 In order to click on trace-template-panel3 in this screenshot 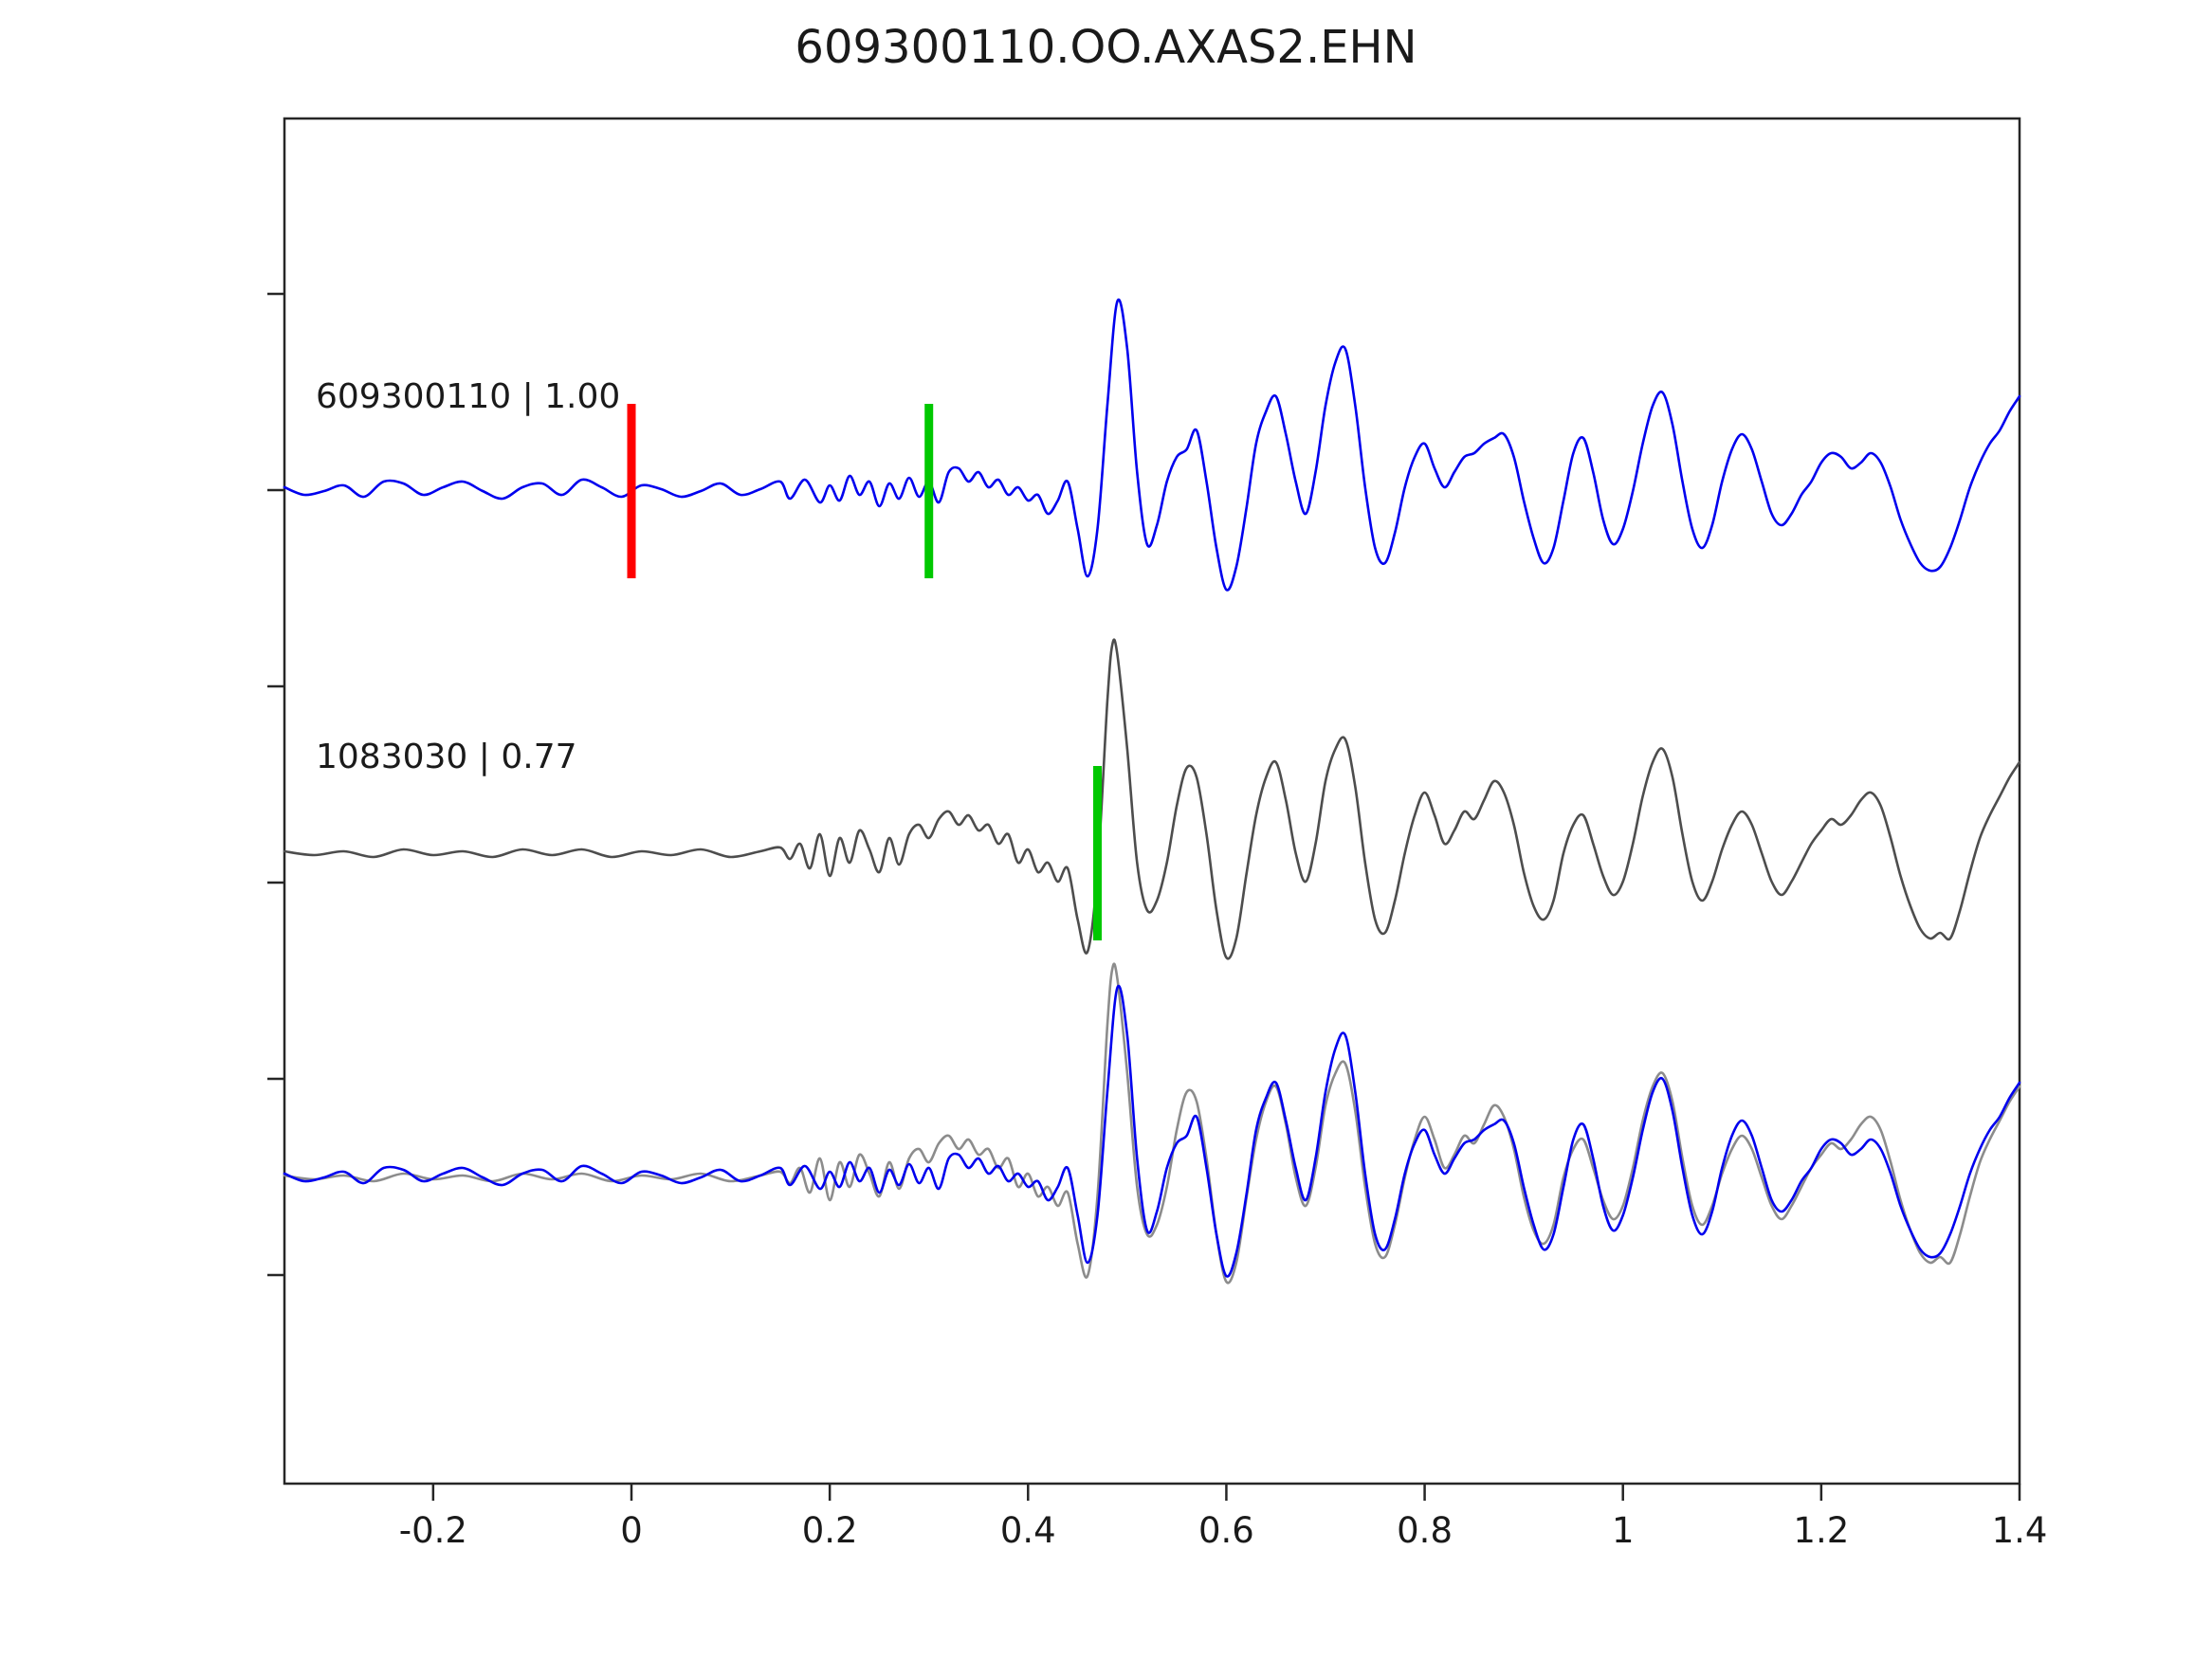, I will do `click(1152, 1131)`.